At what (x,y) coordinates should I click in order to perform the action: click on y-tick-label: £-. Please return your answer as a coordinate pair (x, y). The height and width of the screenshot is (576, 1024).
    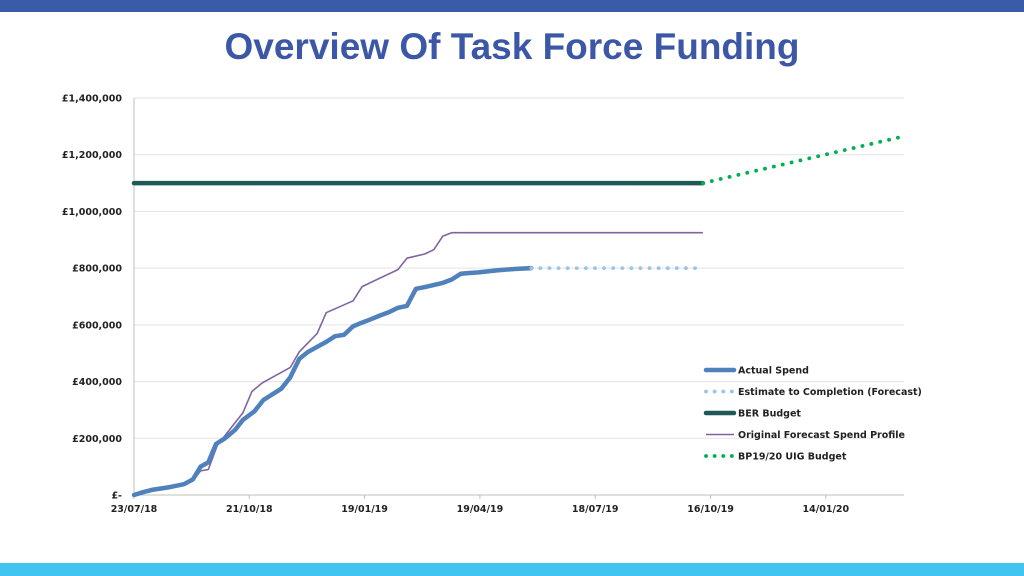
    Looking at the image, I should click on (116, 496).